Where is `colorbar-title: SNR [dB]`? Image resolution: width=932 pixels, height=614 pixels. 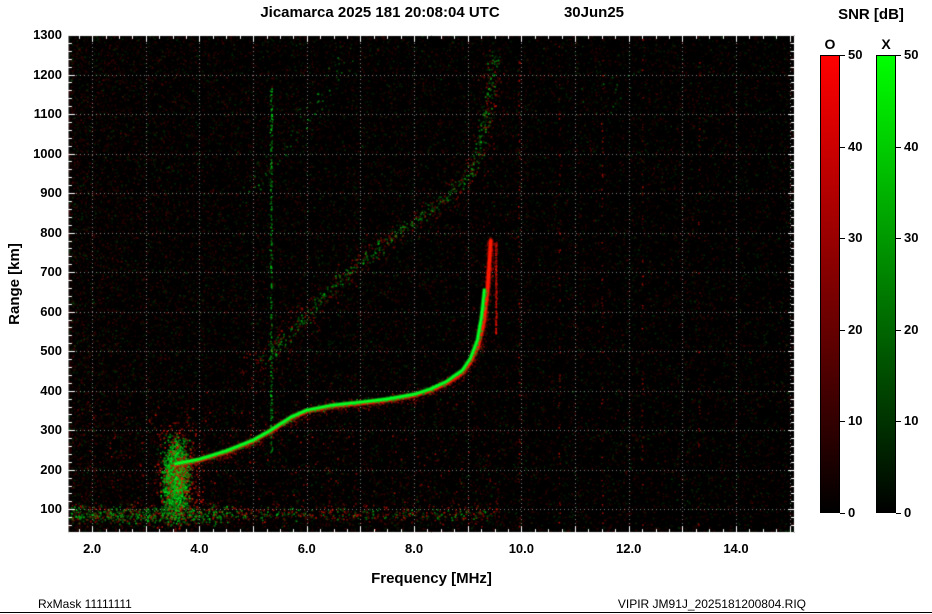 colorbar-title: SNR [dB] is located at coordinates (871, 14).